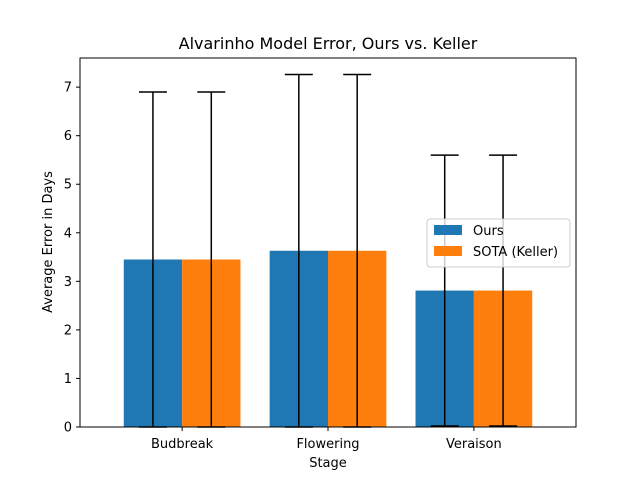  Describe the element at coordinates (72, 258) in the screenshot. I see `y-axis: 0 1 2 3 4 5 6 7` at that location.